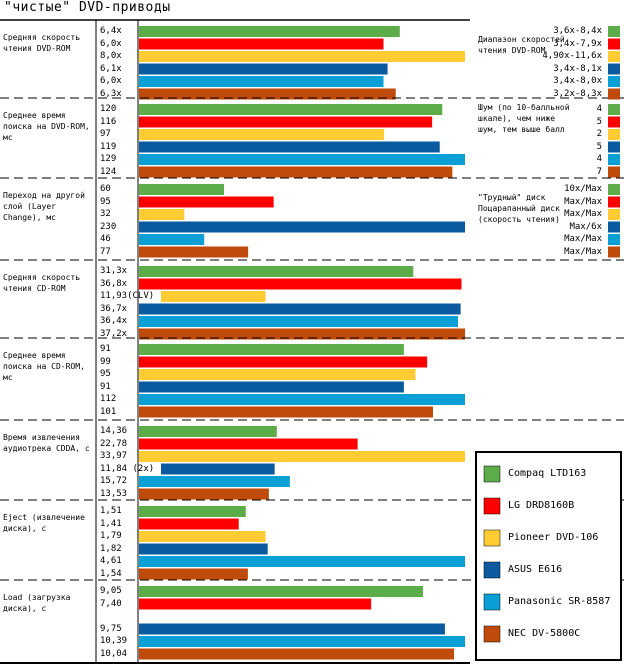 This screenshot has height=667, width=624. What do you see at coordinates (105, 239) in the screenshot?
I see `value-label: 46` at bounding box center [105, 239].